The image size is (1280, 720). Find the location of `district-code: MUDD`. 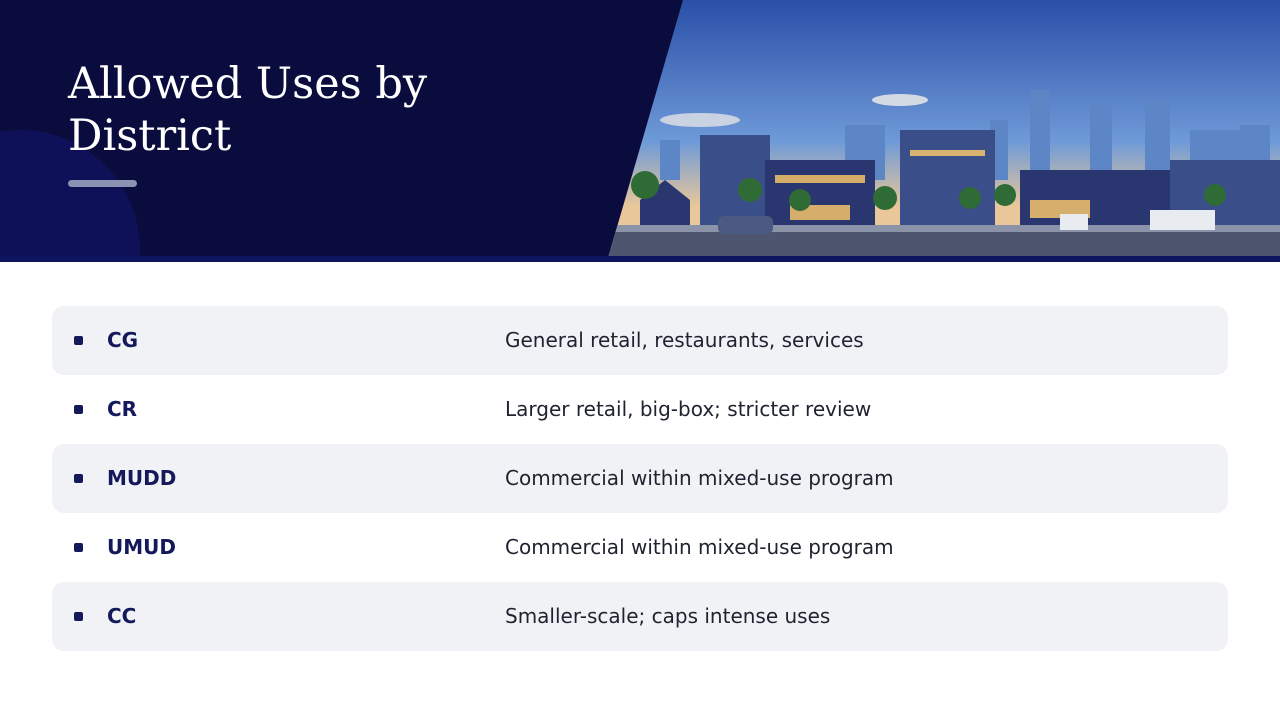

district-code: MUDD is located at coordinates (142, 478).